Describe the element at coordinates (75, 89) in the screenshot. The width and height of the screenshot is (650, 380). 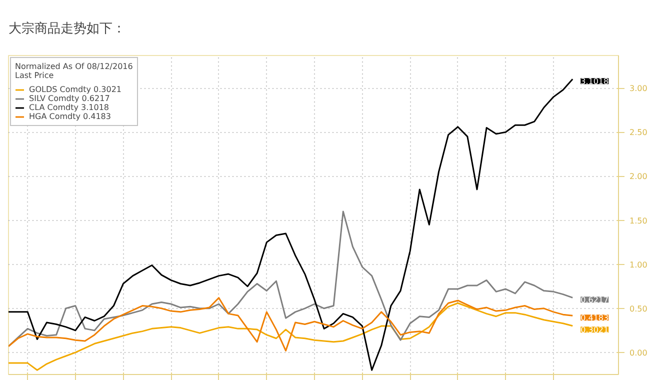
I see `legend-label: GOLDS Comdty 0.3021` at that location.